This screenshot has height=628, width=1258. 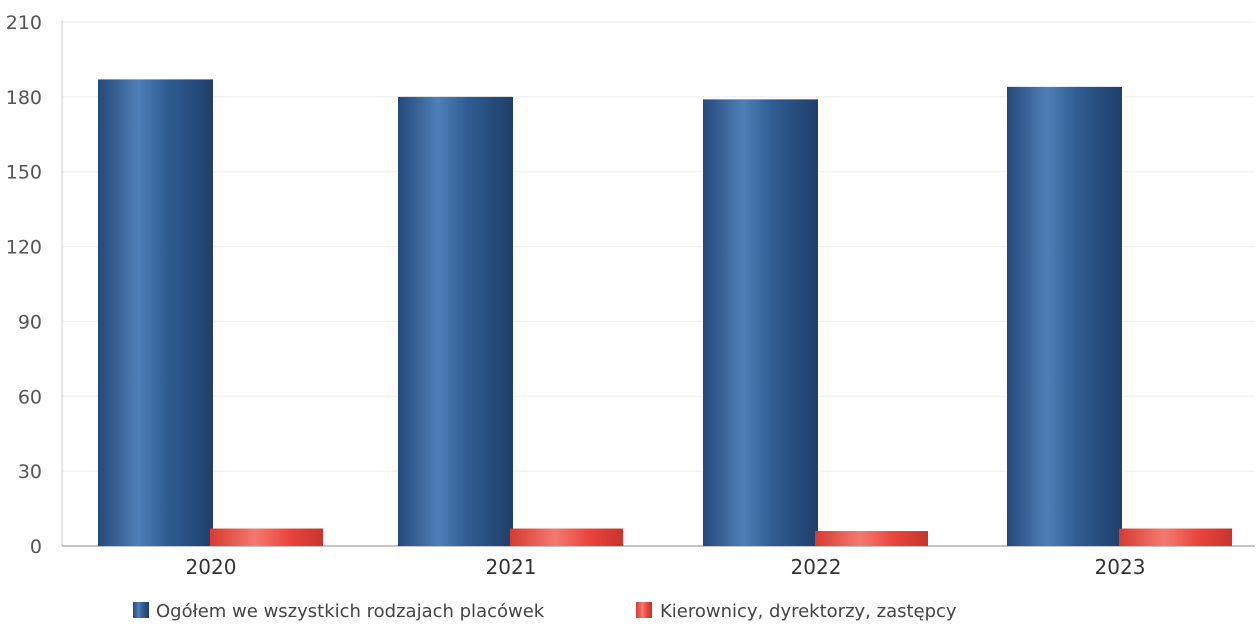 What do you see at coordinates (30, 472) in the screenshot?
I see `y-tick-label: 30` at bounding box center [30, 472].